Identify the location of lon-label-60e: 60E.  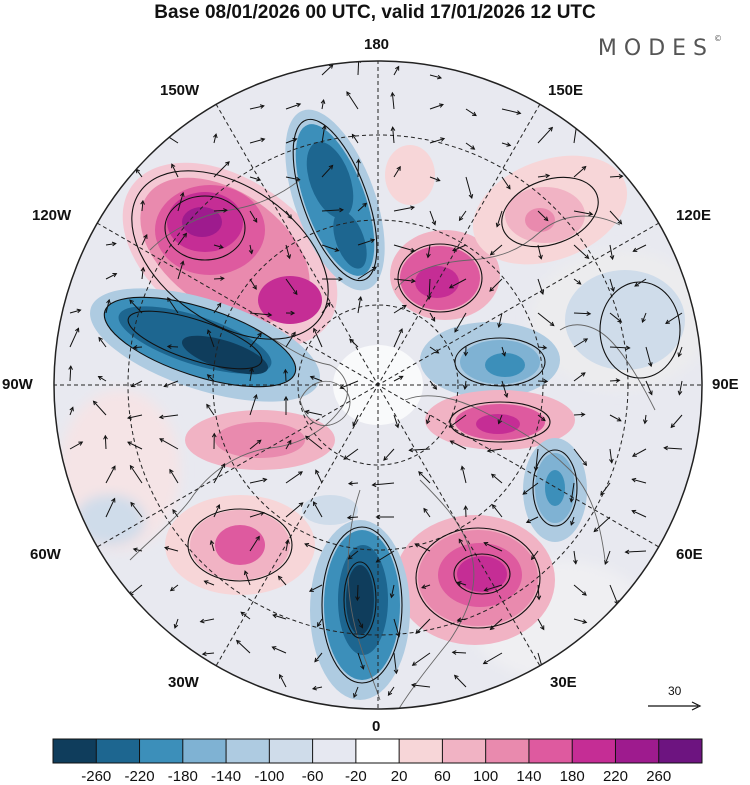
(689, 554).